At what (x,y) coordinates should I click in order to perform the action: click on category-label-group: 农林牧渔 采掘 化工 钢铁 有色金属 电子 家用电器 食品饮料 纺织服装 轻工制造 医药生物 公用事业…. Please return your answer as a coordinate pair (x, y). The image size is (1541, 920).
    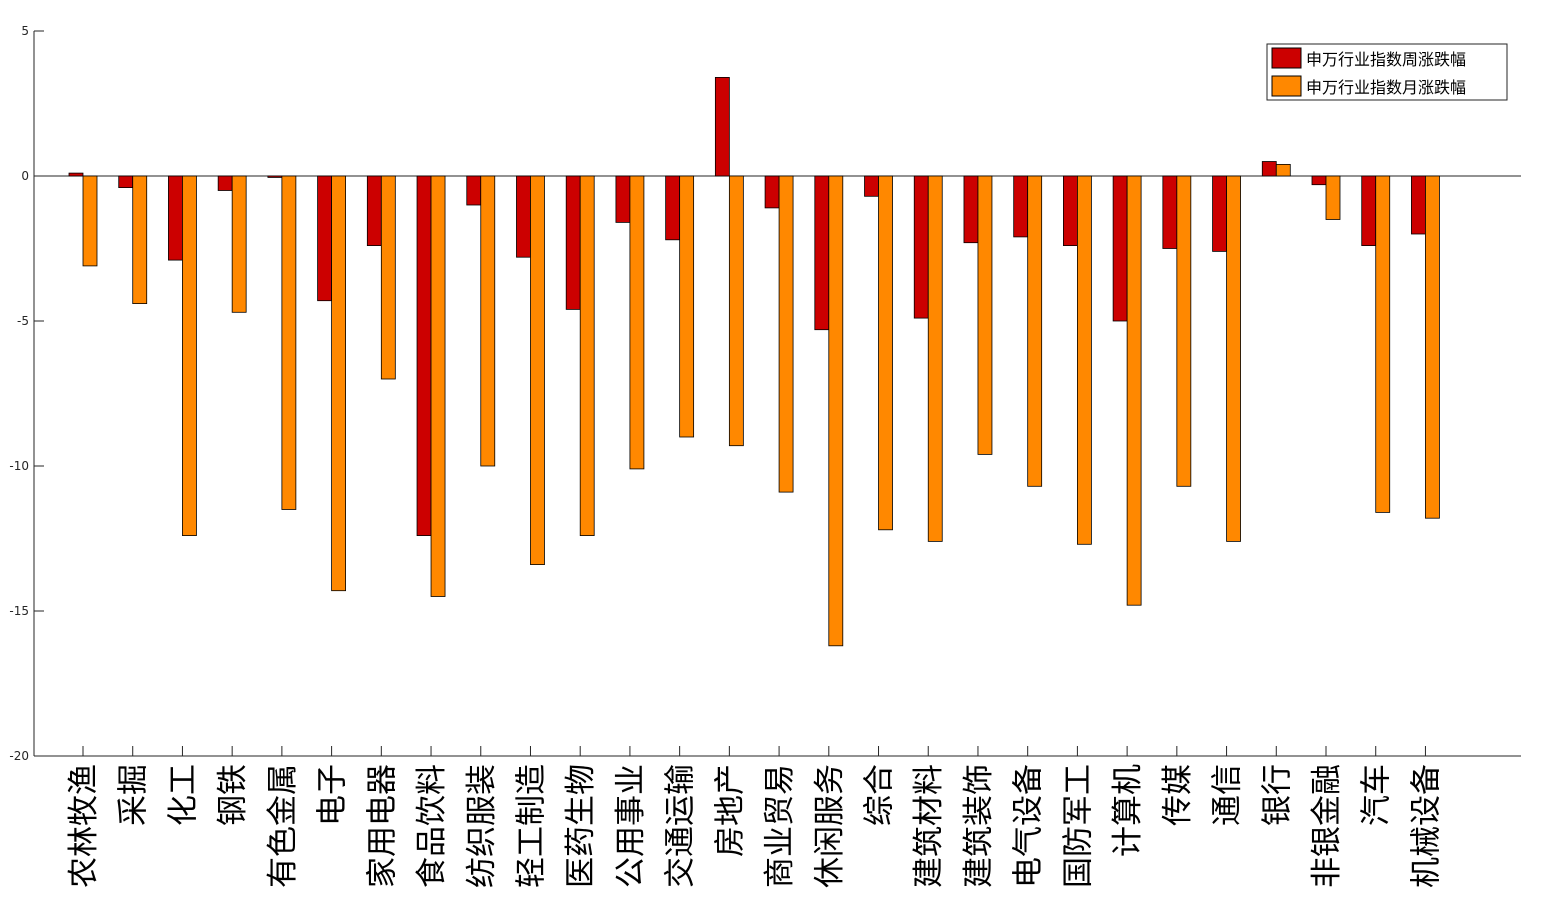
    Looking at the image, I should click on (755, 826).